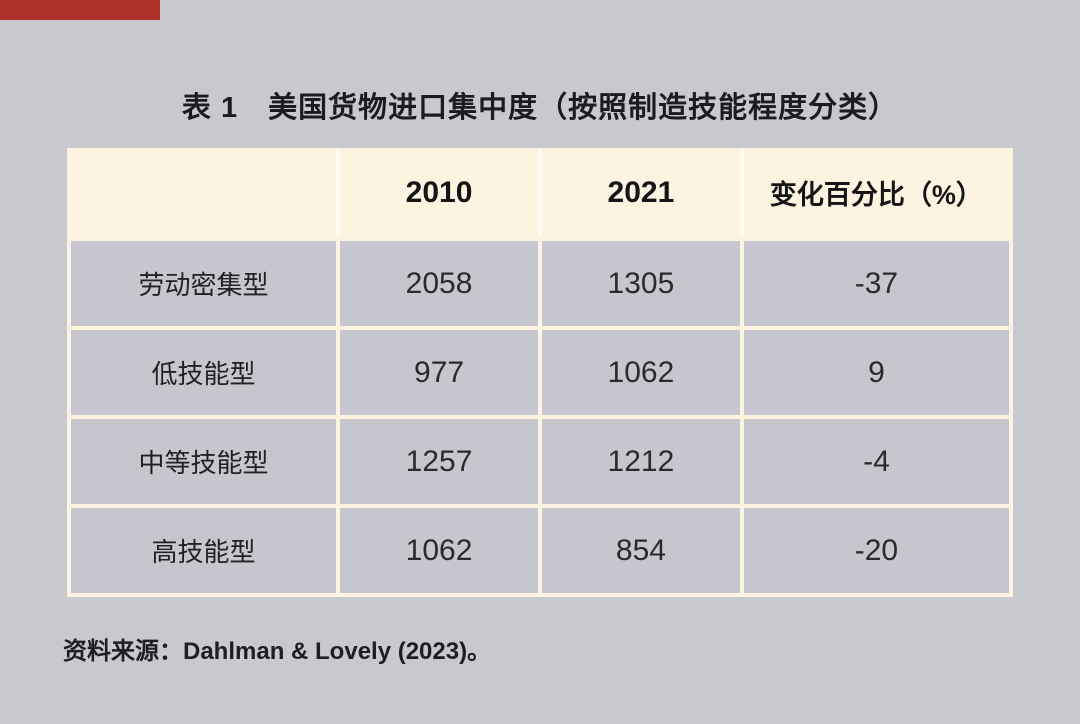  What do you see at coordinates (439, 372) in the screenshot?
I see `cell-2010: 977` at bounding box center [439, 372].